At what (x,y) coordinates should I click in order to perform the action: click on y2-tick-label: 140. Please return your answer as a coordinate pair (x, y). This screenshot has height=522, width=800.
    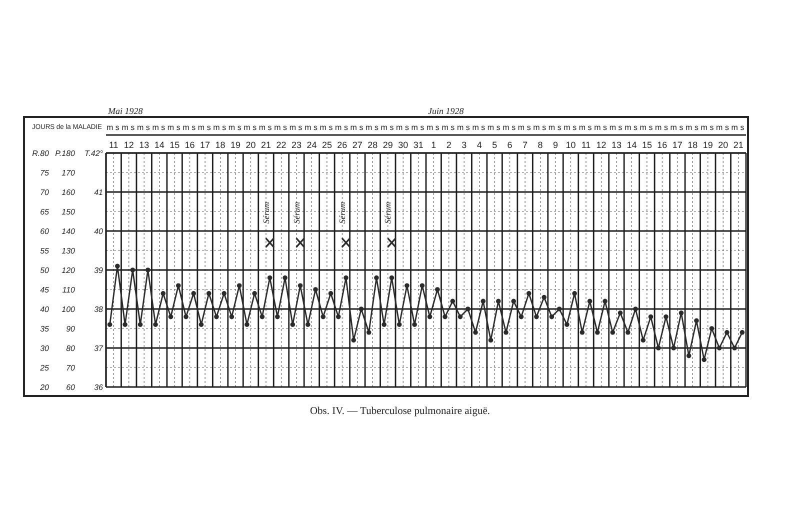
    Looking at the image, I should click on (69, 231).